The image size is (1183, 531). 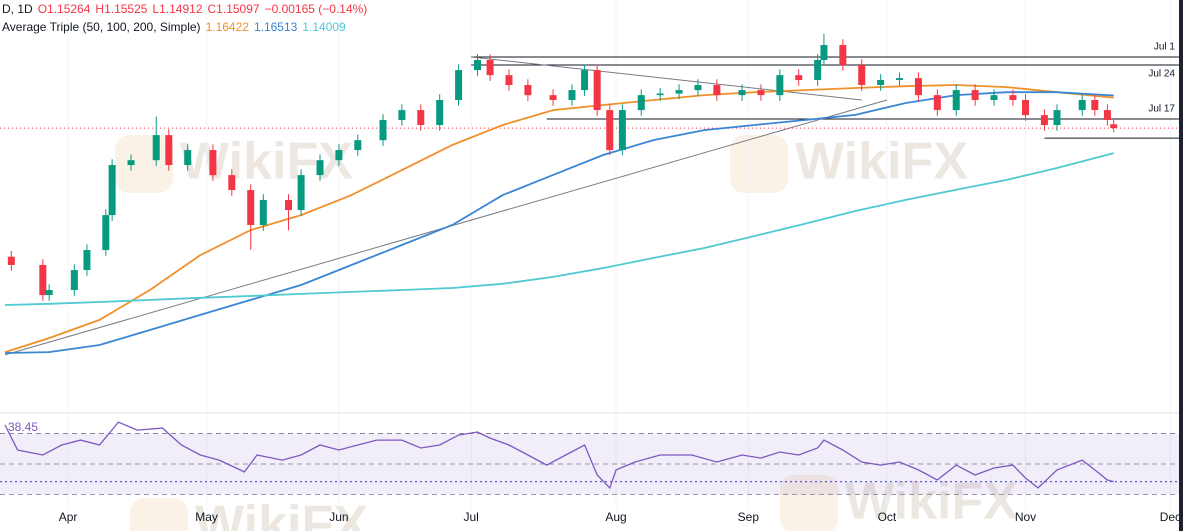 I want to click on x-tick-label: May, so click(x=206, y=517).